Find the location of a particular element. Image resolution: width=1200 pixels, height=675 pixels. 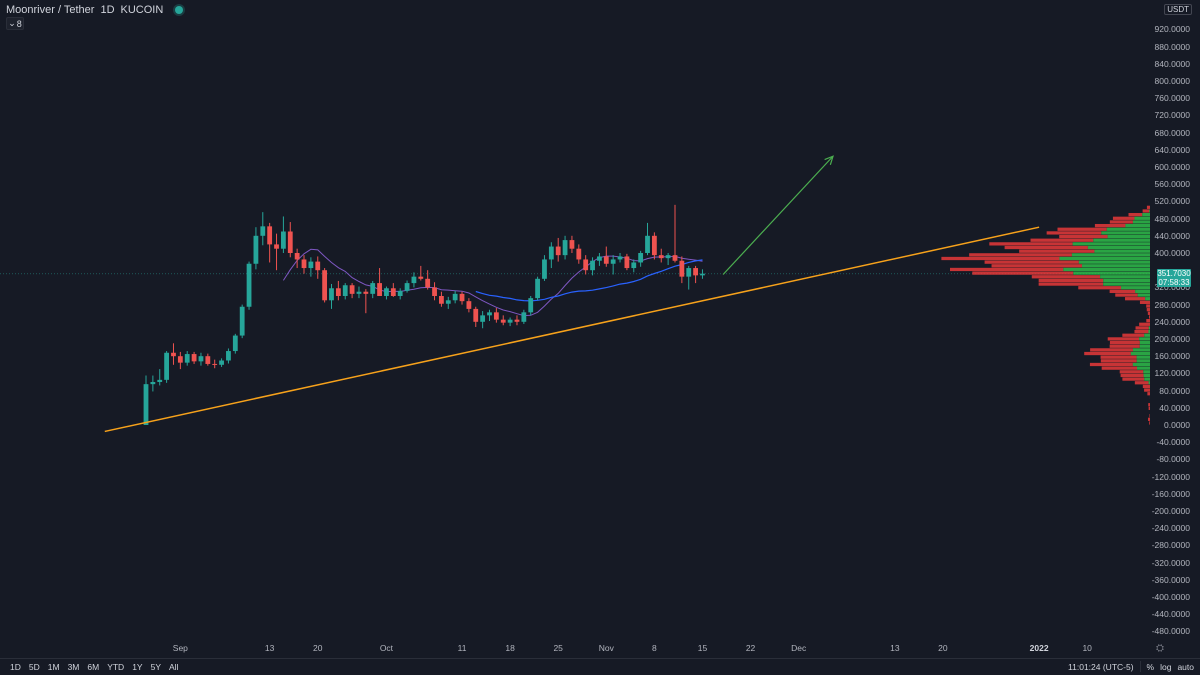

time-tick-label: Oct is located at coordinates (386, 648).